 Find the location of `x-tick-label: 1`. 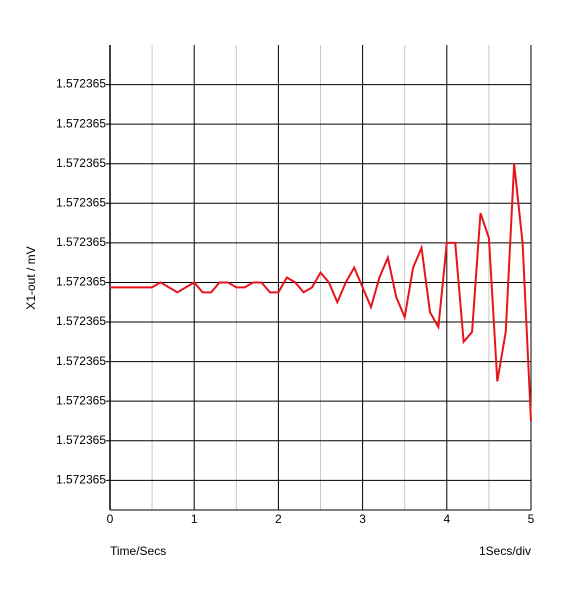

x-tick-label: 1 is located at coordinates (194, 519).